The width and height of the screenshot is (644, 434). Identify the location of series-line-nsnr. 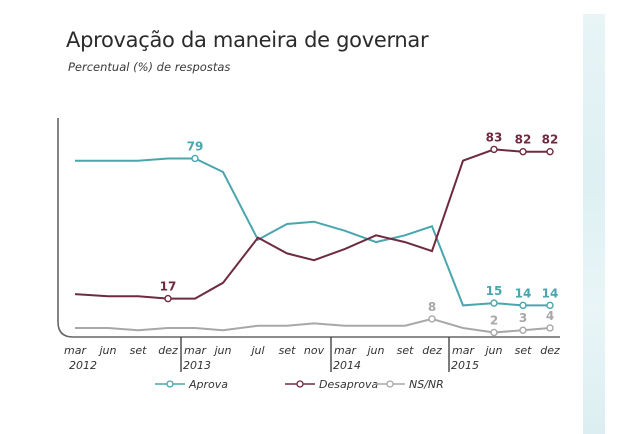
(313, 325).